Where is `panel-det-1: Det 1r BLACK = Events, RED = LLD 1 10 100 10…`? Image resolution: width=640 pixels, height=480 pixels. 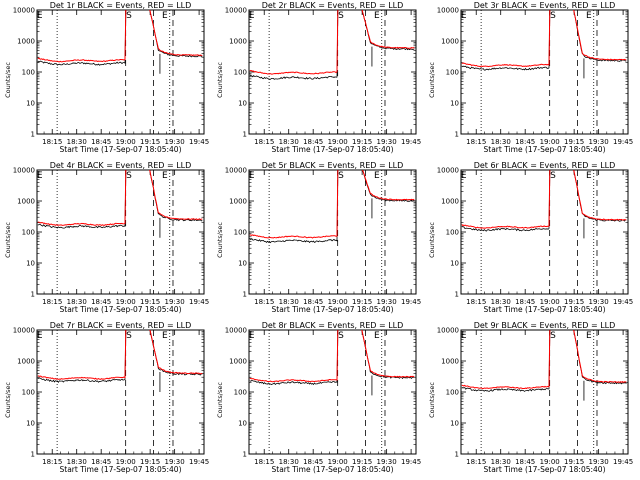
panel-det-1: Det 1r BLACK = Events, RED = LLD 1 10 100 10… is located at coordinates (106, 77).